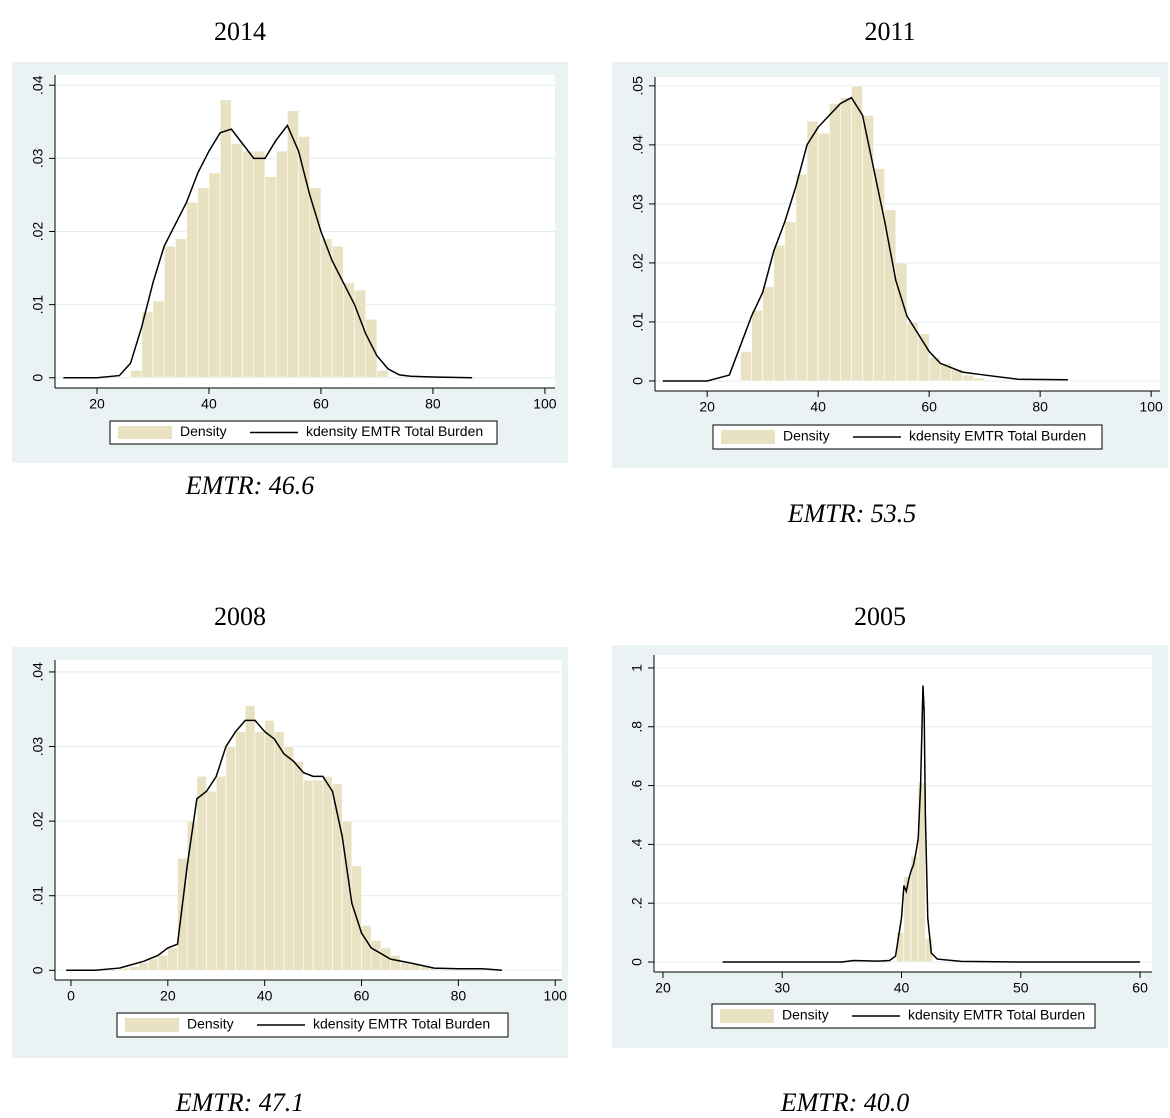 The height and width of the screenshot is (1118, 1170). What do you see at coordinates (637, 903) in the screenshot?
I see `y-tick-label: .2` at bounding box center [637, 903].